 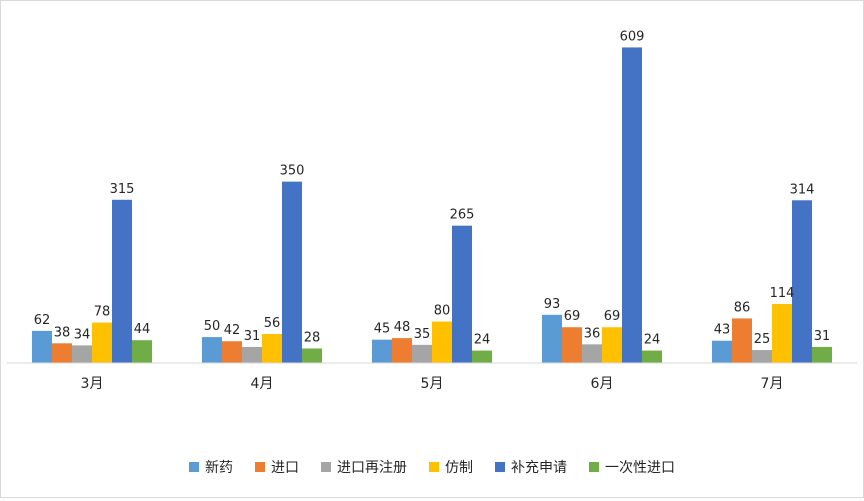 I want to click on data-label-1-3: 34, so click(x=82, y=334).